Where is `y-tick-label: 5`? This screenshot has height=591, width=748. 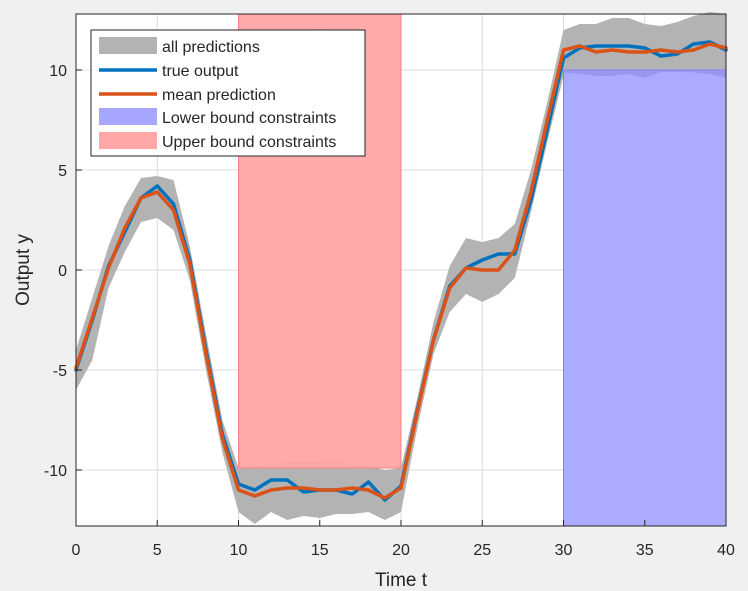 y-tick-label: 5 is located at coordinates (62, 171).